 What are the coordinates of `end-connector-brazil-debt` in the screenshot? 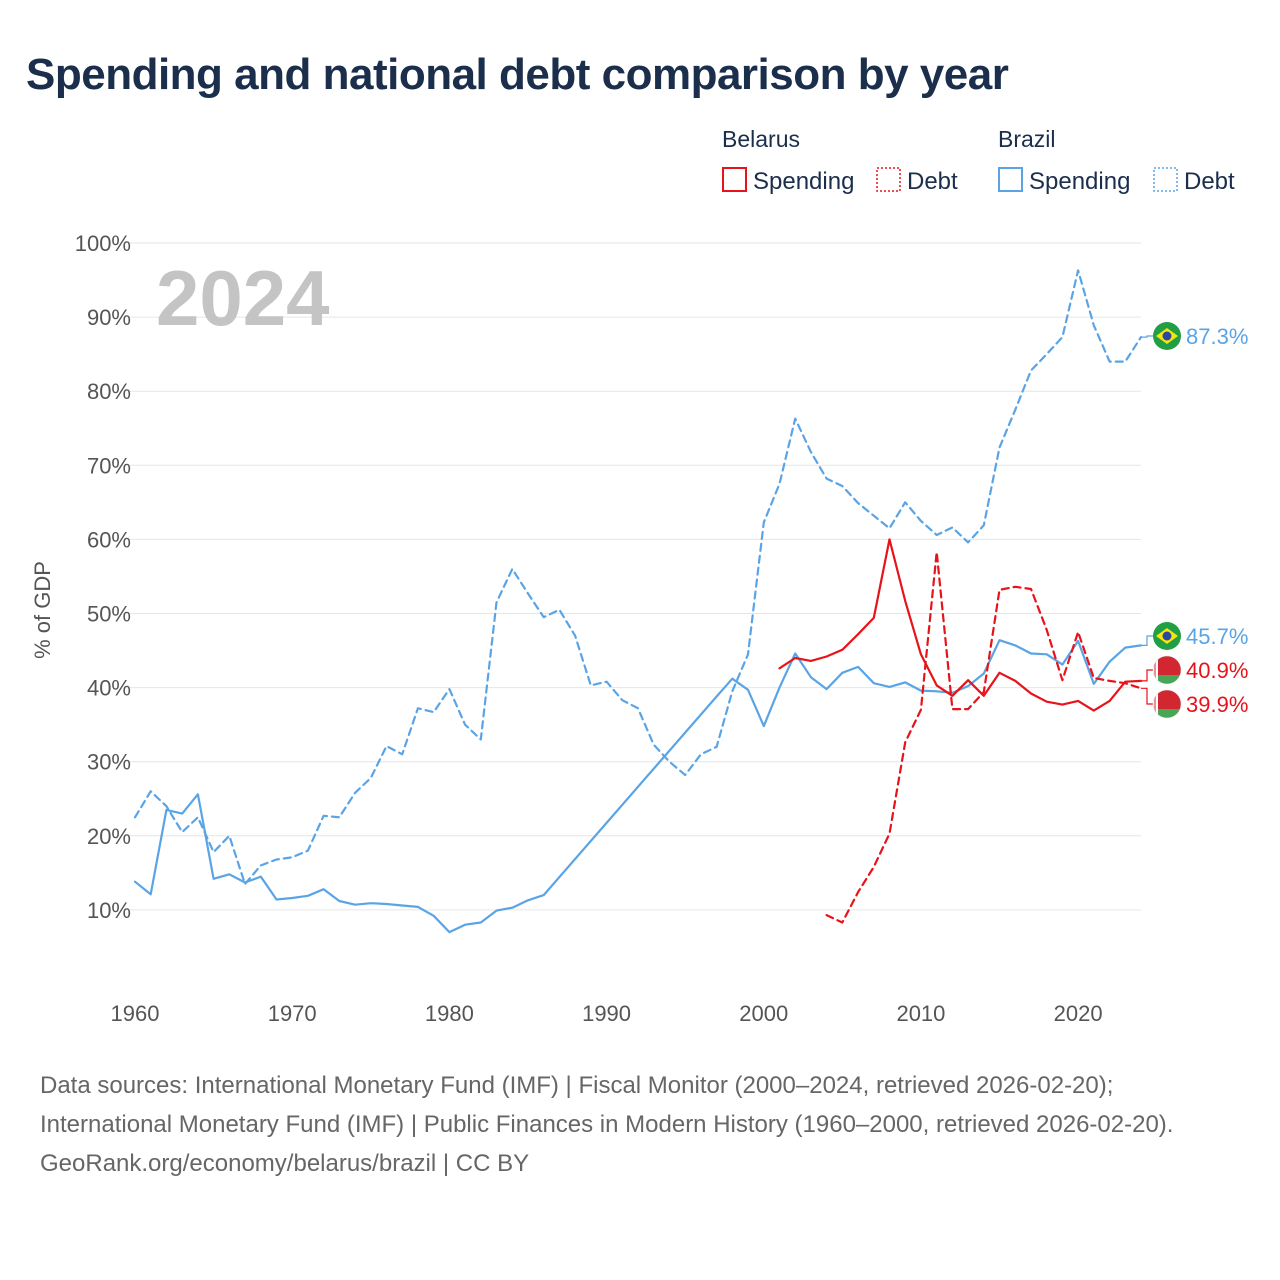 It's located at (1147, 336).